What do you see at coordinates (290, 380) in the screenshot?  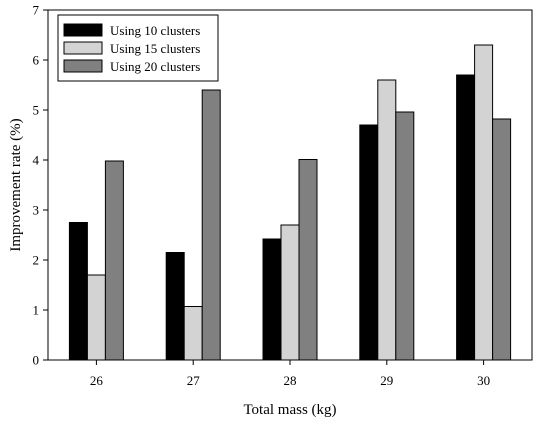 I see `x-tick-label: 28` at bounding box center [290, 380].